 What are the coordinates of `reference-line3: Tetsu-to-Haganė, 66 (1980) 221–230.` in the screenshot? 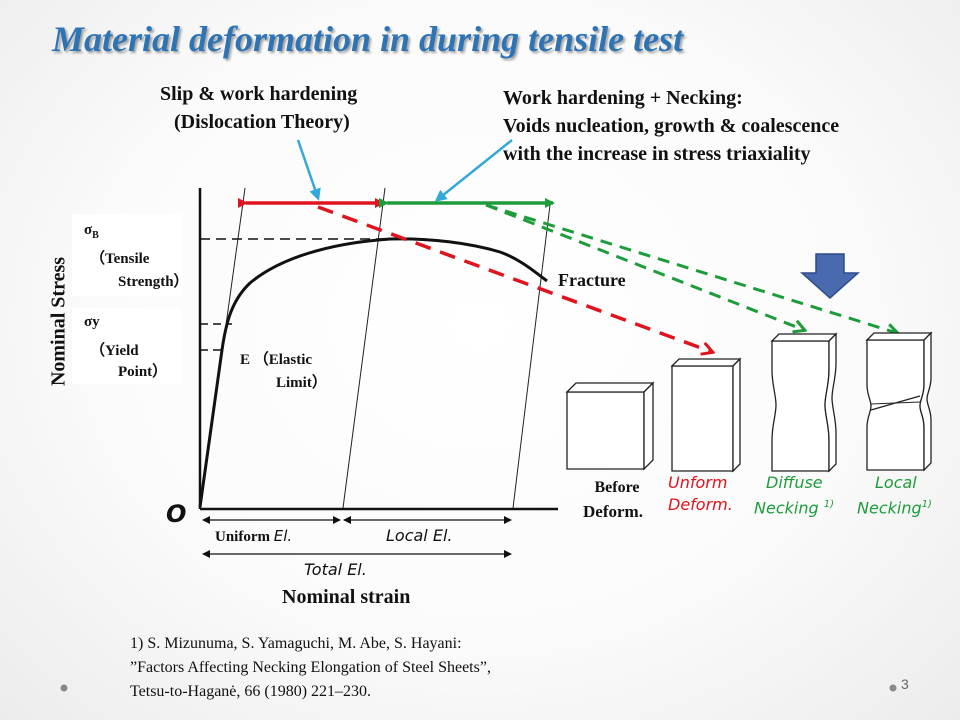 It's located at (251, 691).